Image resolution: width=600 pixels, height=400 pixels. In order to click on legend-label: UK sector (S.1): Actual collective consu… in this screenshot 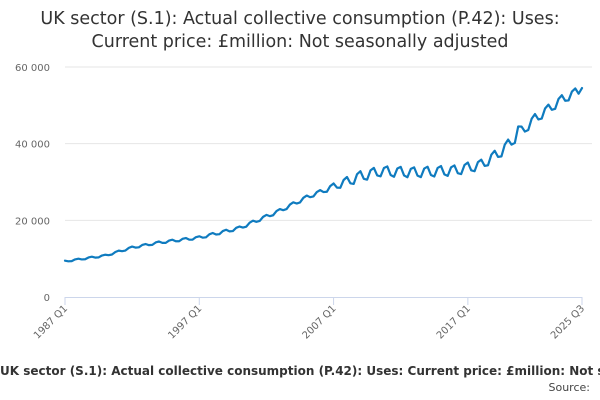, I will do `click(300, 371)`.